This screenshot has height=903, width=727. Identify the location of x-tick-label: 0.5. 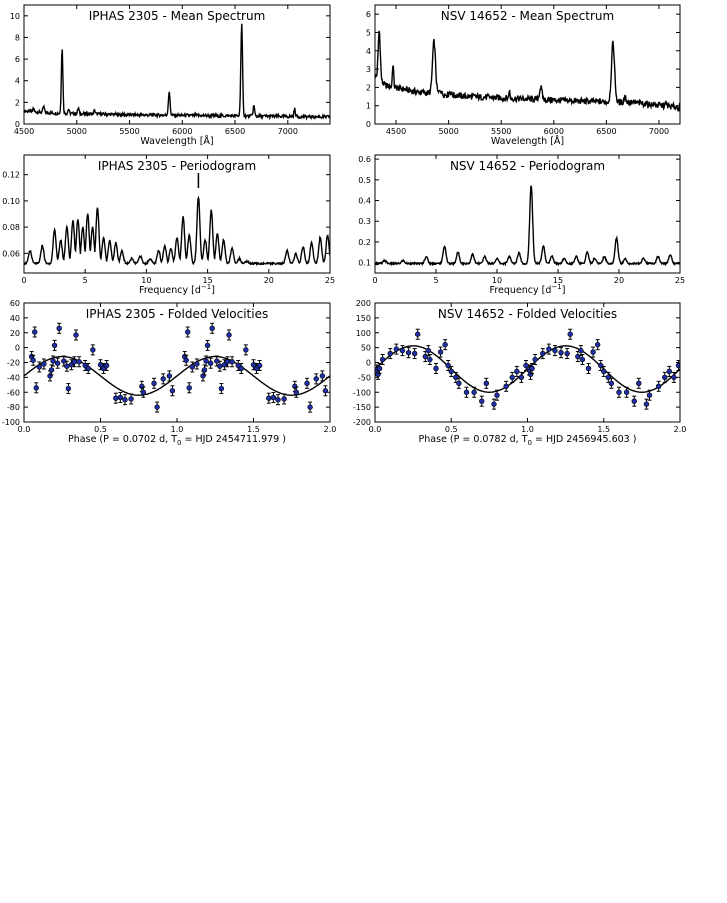
(451, 429).